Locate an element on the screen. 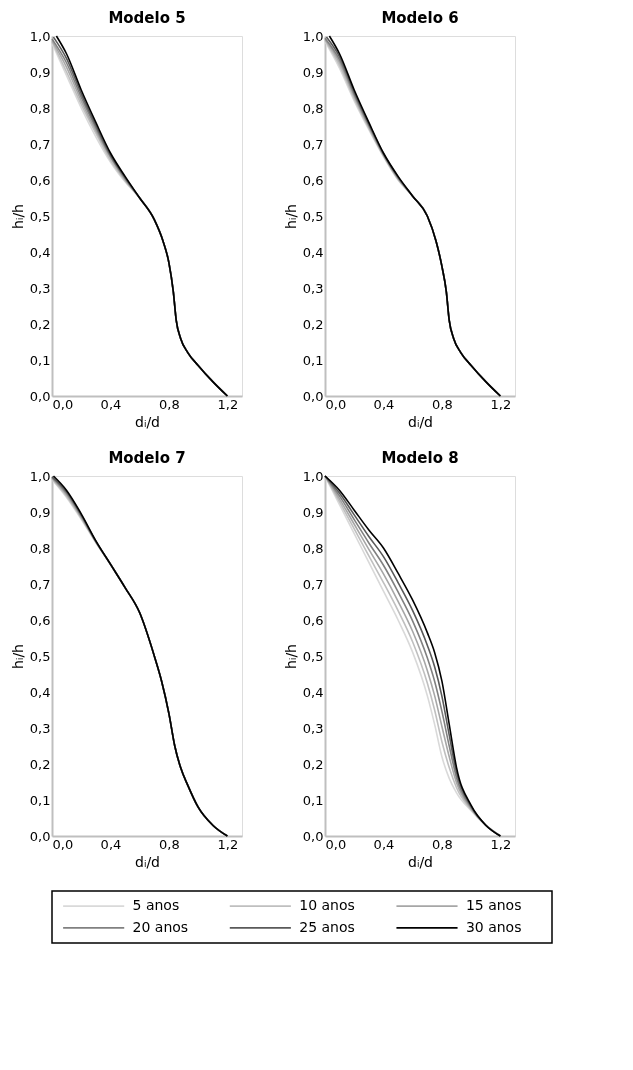 This screenshot has height=1070, width=633. legend-label: 15 anos is located at coordinates (493, 905).